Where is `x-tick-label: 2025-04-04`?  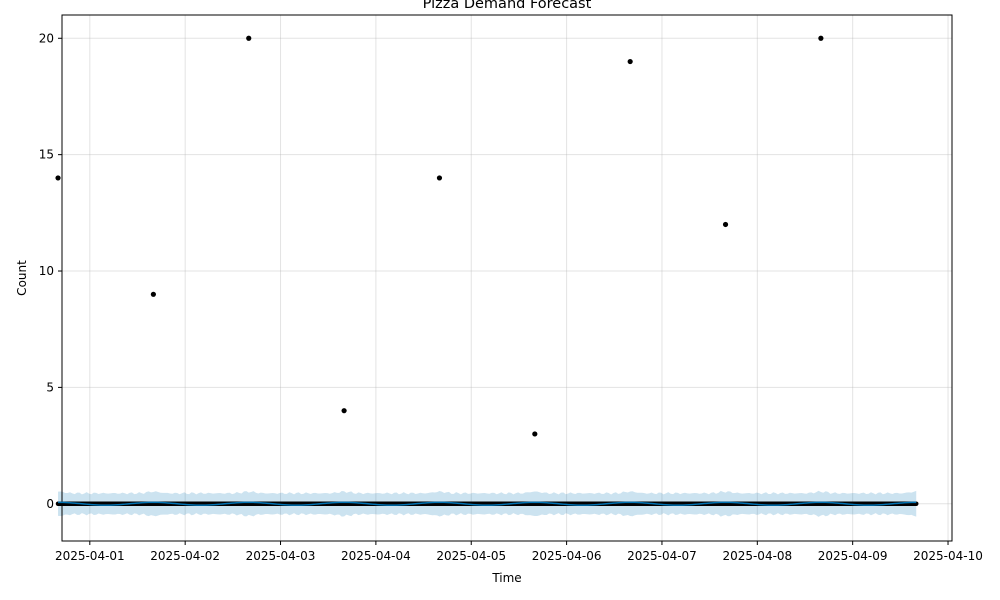
x-tick-label: 2025-04-04 is located at coordinates (376, 556).